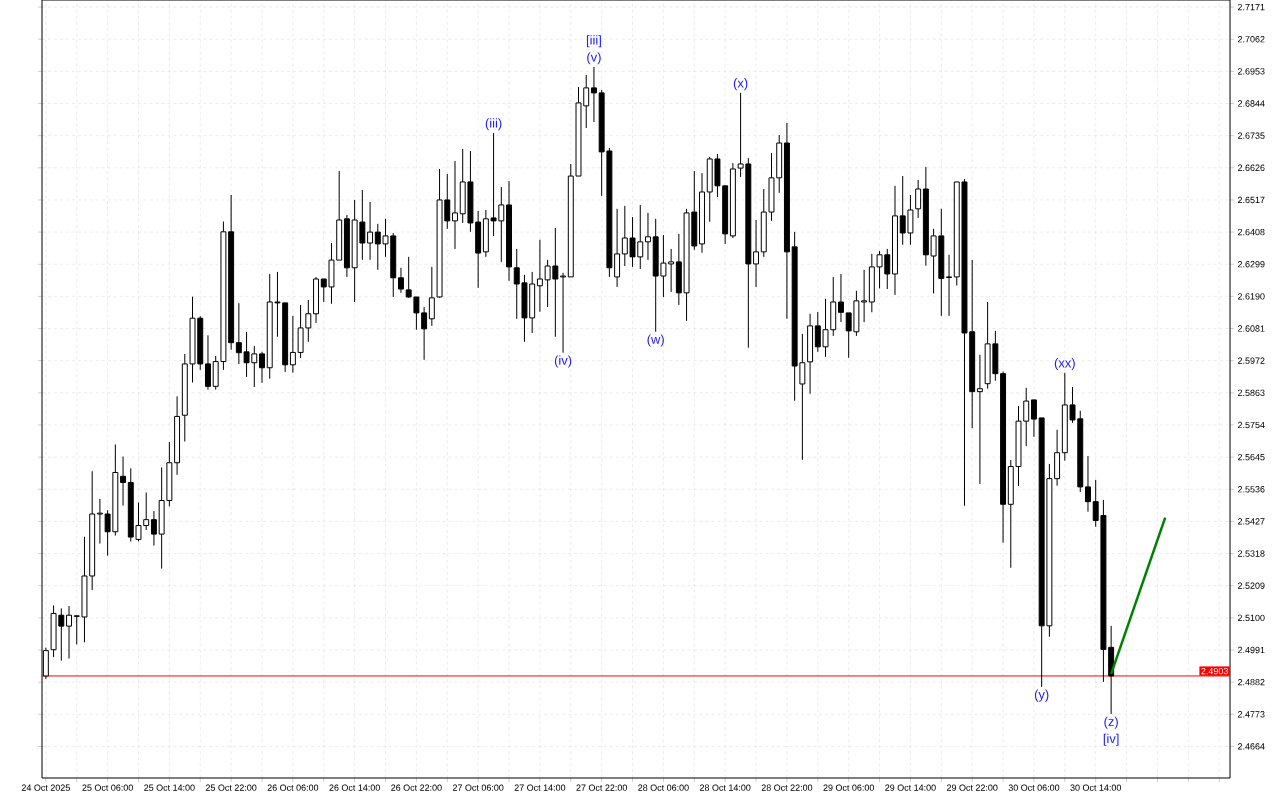 The width and height of the screenshot is (1280, 800). Describe the element at coordinates (1096, 787) in the screenshot. I see `x-tick-label: 30 Oct 14:00` at that location.